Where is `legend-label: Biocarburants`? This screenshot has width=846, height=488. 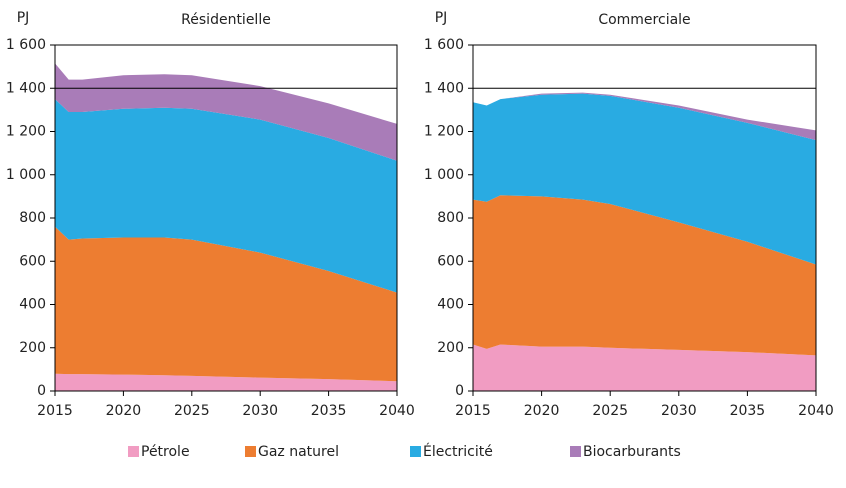 legend-label: Biocarburants is located at coordinates (632, 452).